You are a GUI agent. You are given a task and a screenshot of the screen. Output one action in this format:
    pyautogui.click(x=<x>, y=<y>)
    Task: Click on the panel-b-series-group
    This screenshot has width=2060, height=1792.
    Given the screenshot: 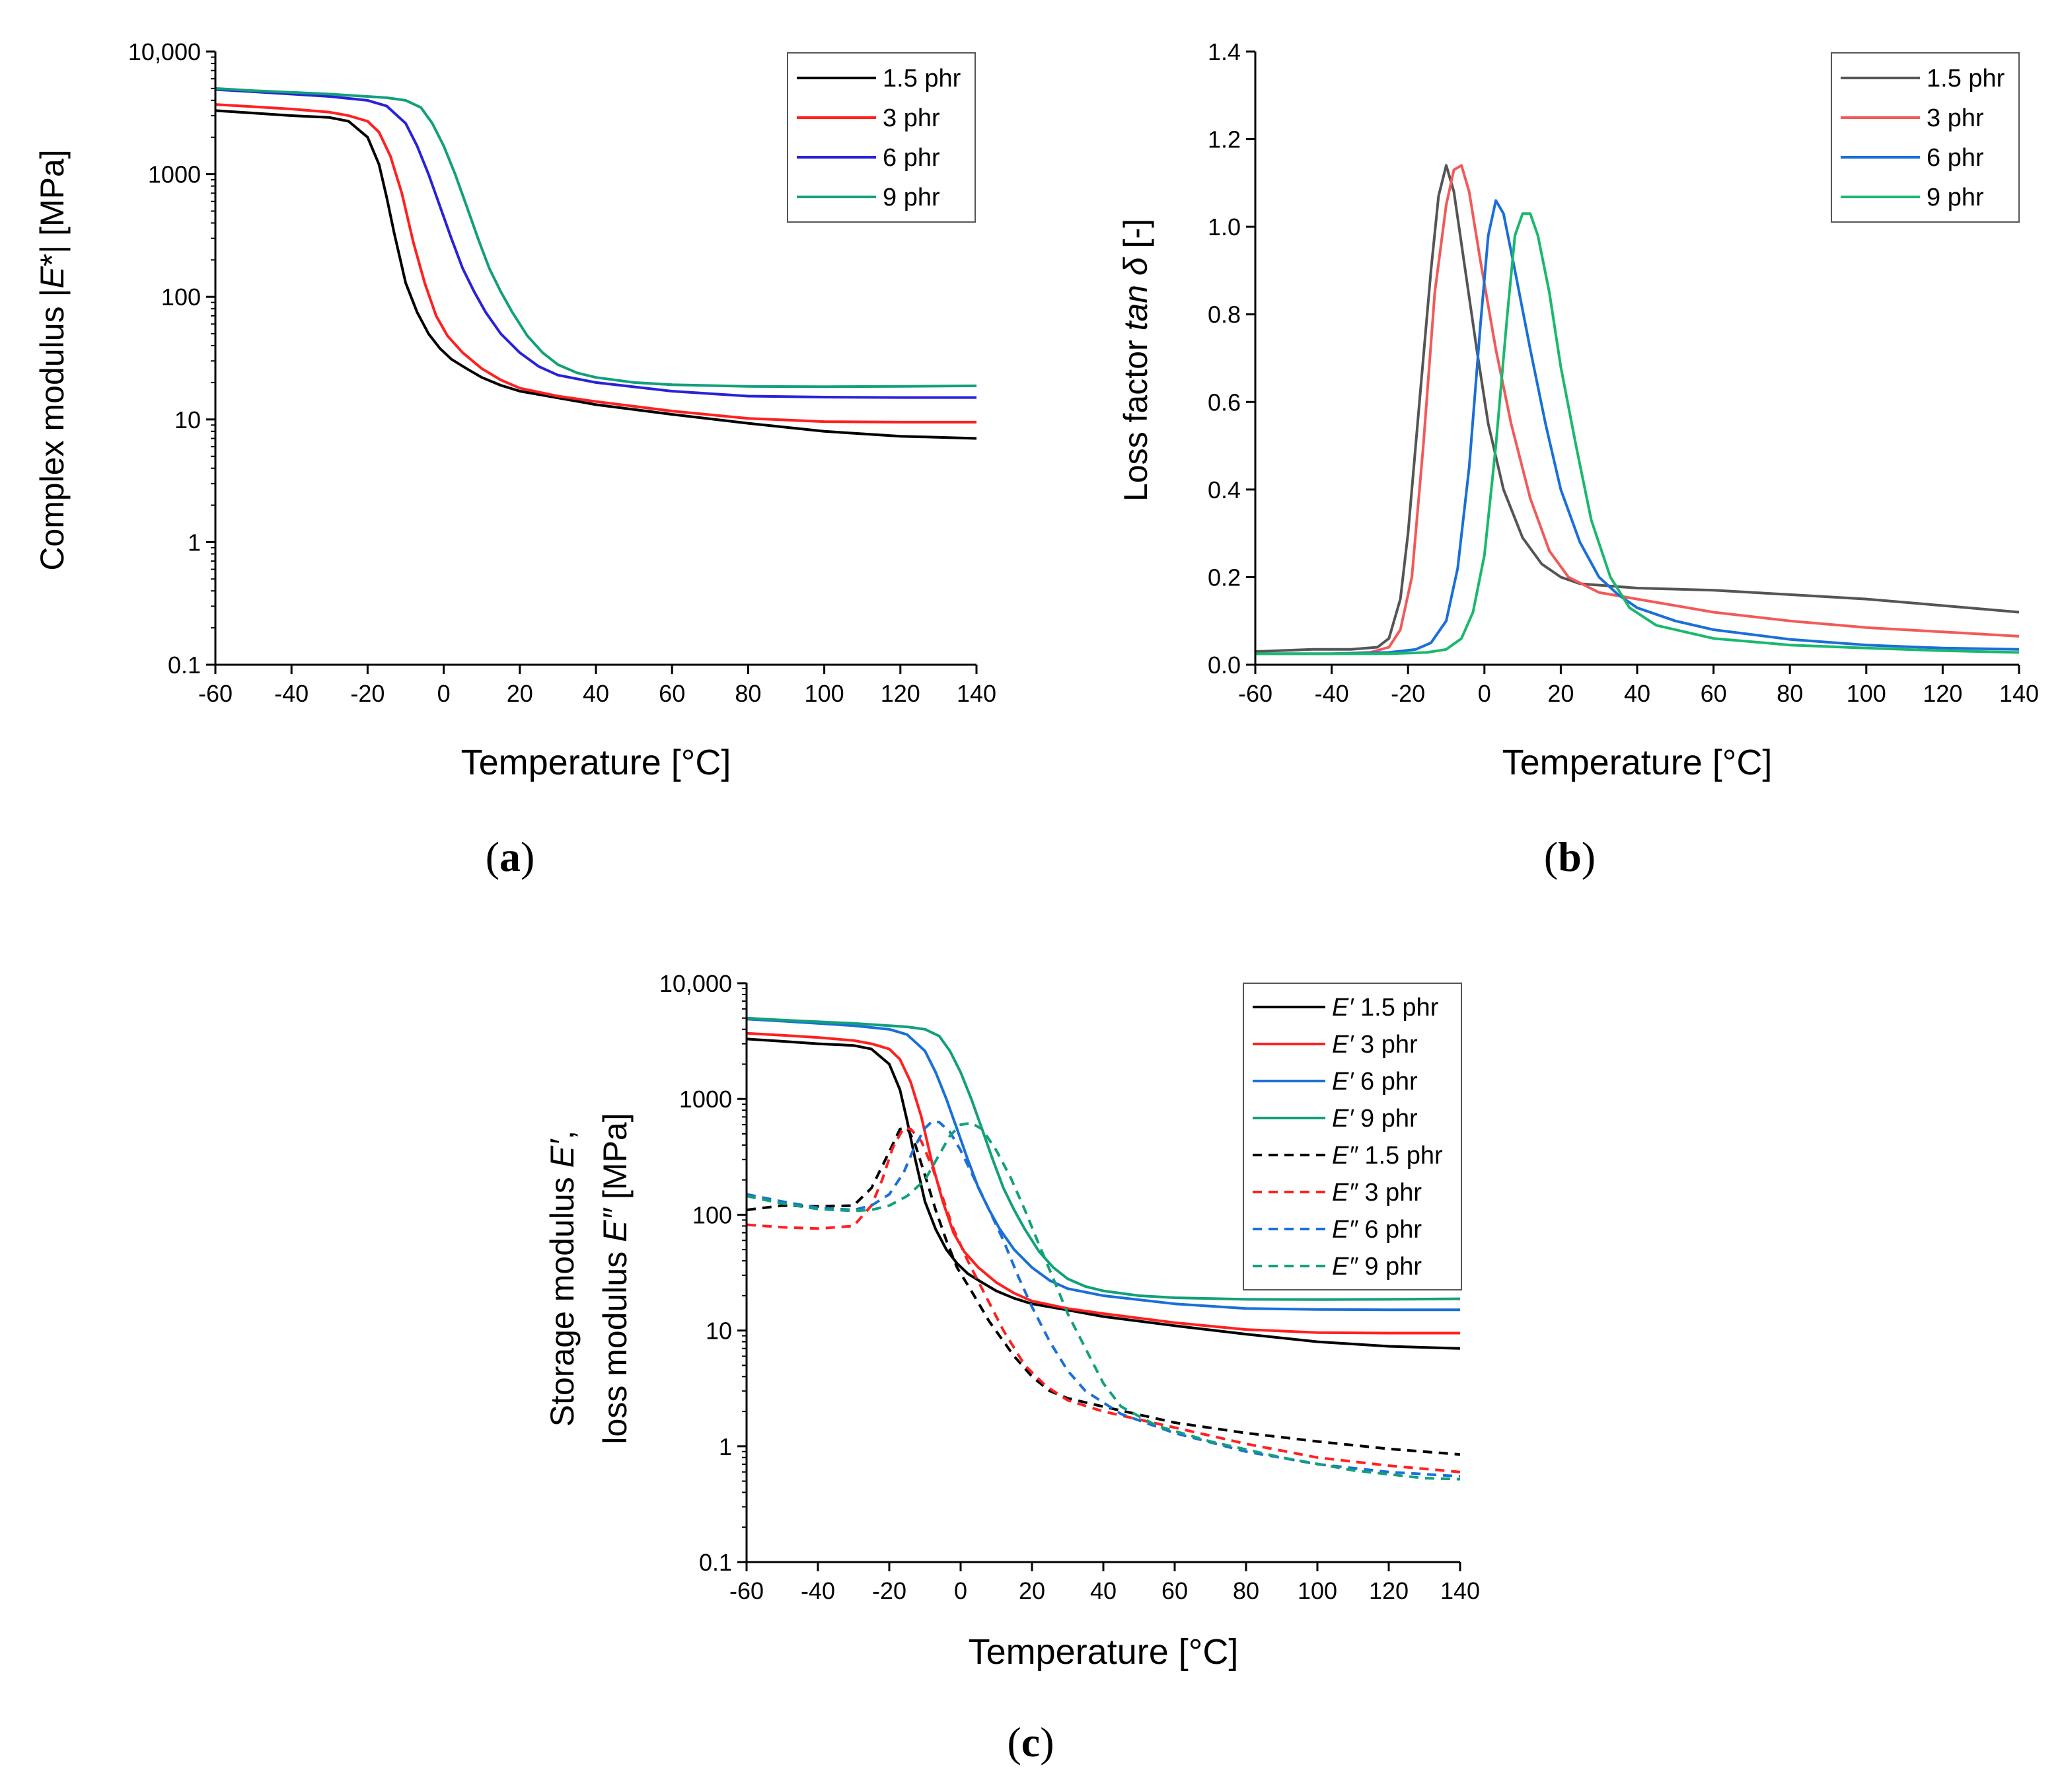 What is the action you would take?
    pyautogui.click(x=1637, y=409)
    